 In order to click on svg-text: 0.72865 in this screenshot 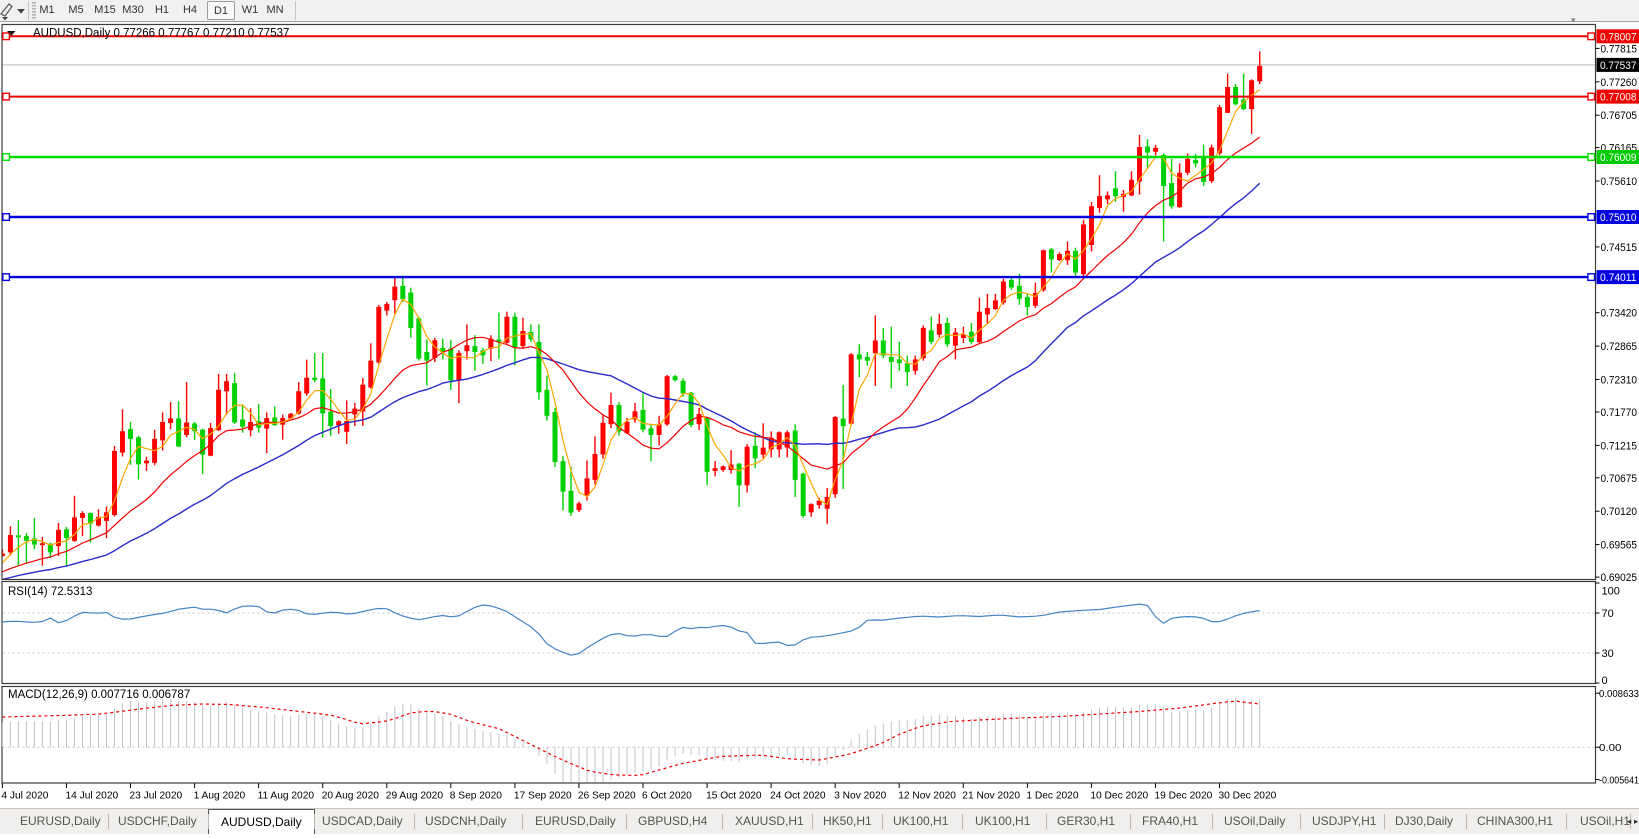, I will do `click(1619, 347)`.